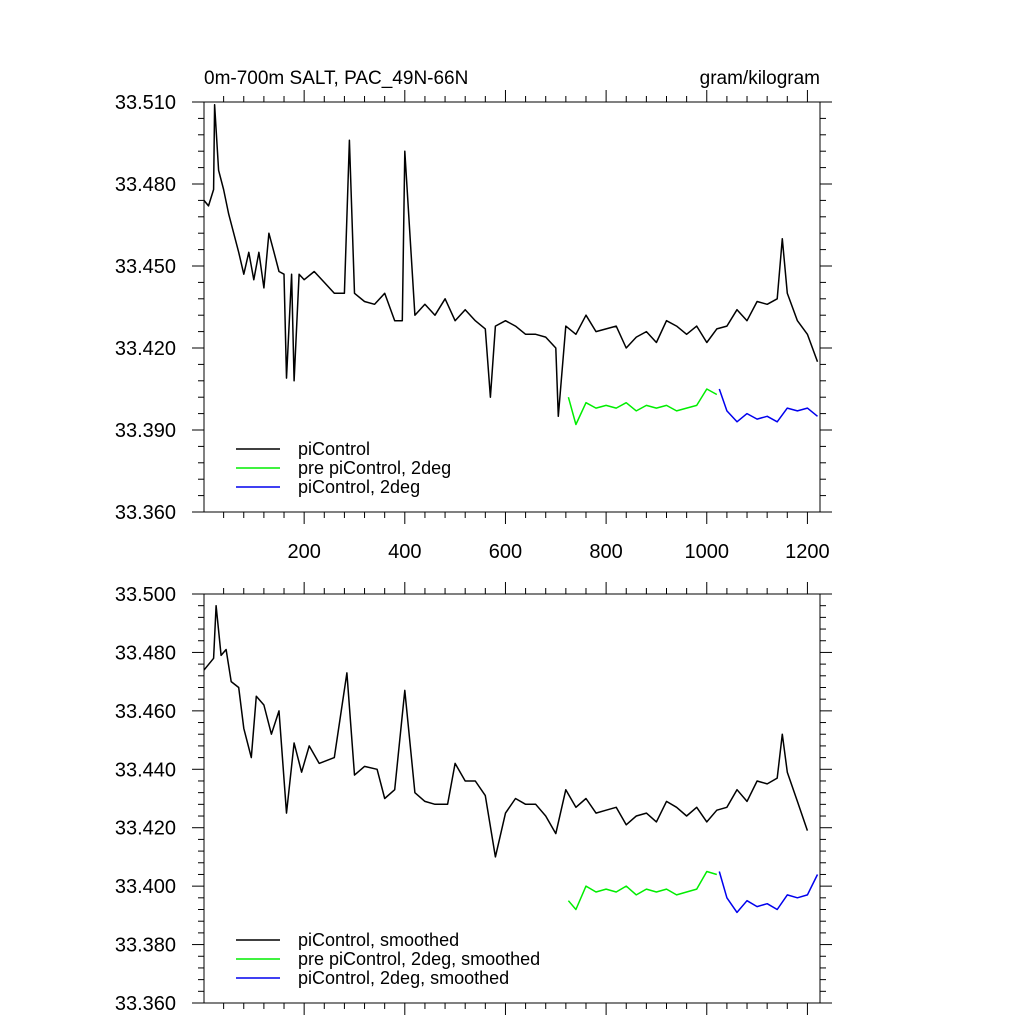  I want to click on legend-label: piControl, 2deg, smoothed, so click(403, 978).